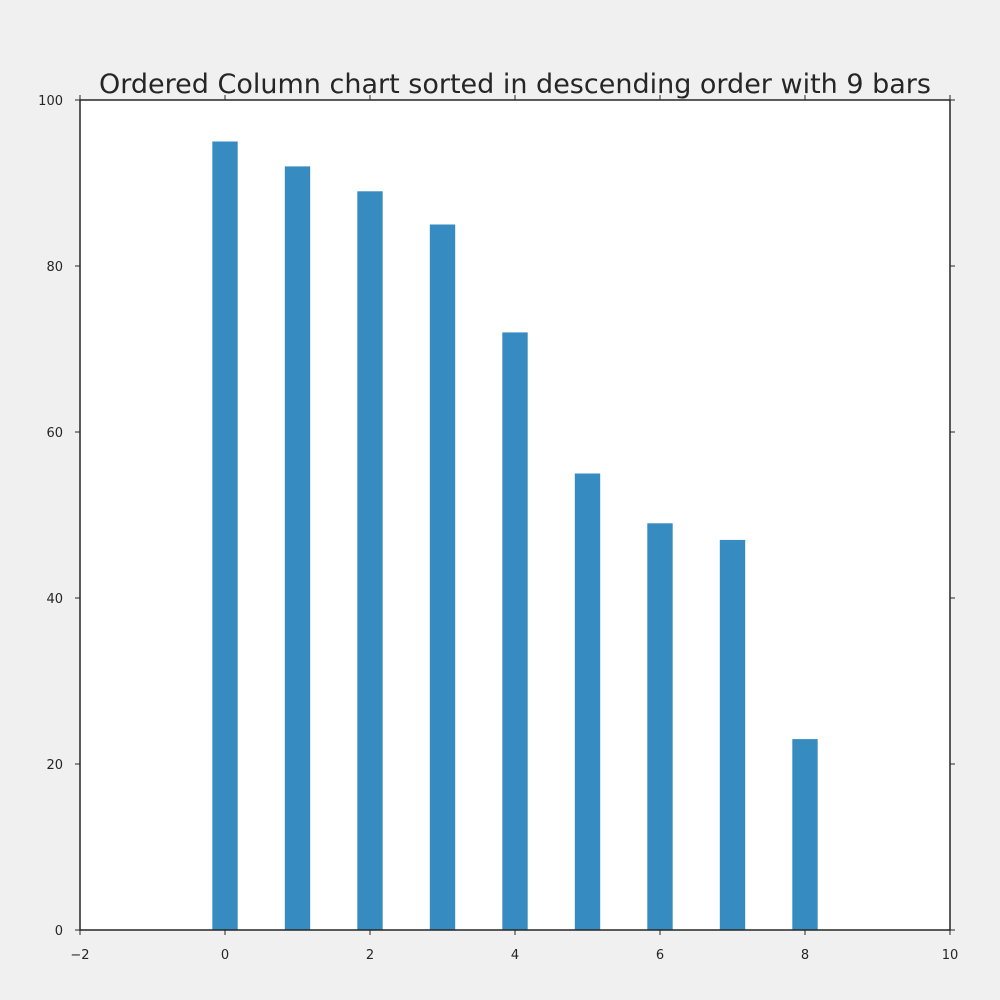 This screenshot has height=1000, width=1000. I want to click on x-tick-label: 0, so click(225, 955).